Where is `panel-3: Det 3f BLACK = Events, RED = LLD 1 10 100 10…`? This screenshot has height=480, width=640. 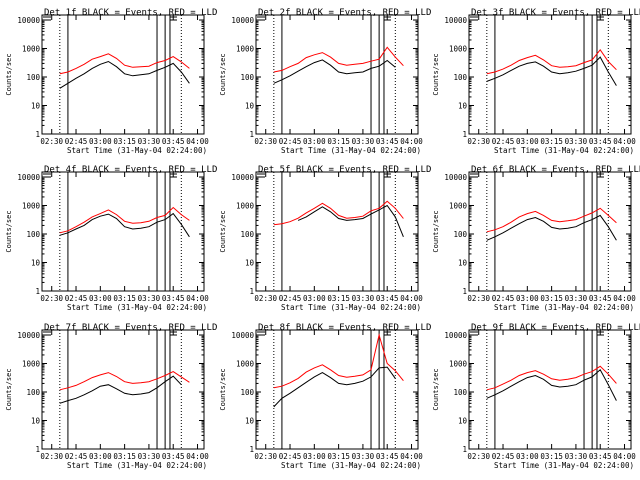
panel-3: Det 3f BLACK = Events, RED = LLD 1 10 100 10… is located at coordinates (536, 81).